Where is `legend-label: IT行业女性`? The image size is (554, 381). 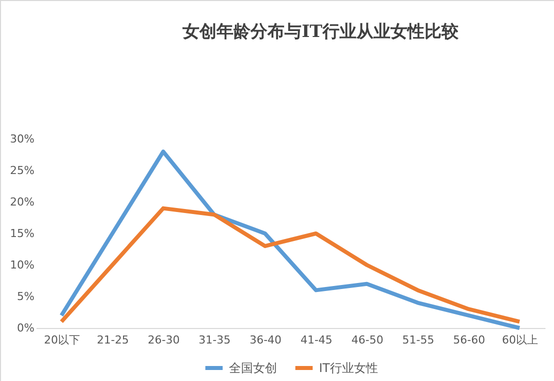
legend-label: IT行业女性 is located at coordinates (348, 368).